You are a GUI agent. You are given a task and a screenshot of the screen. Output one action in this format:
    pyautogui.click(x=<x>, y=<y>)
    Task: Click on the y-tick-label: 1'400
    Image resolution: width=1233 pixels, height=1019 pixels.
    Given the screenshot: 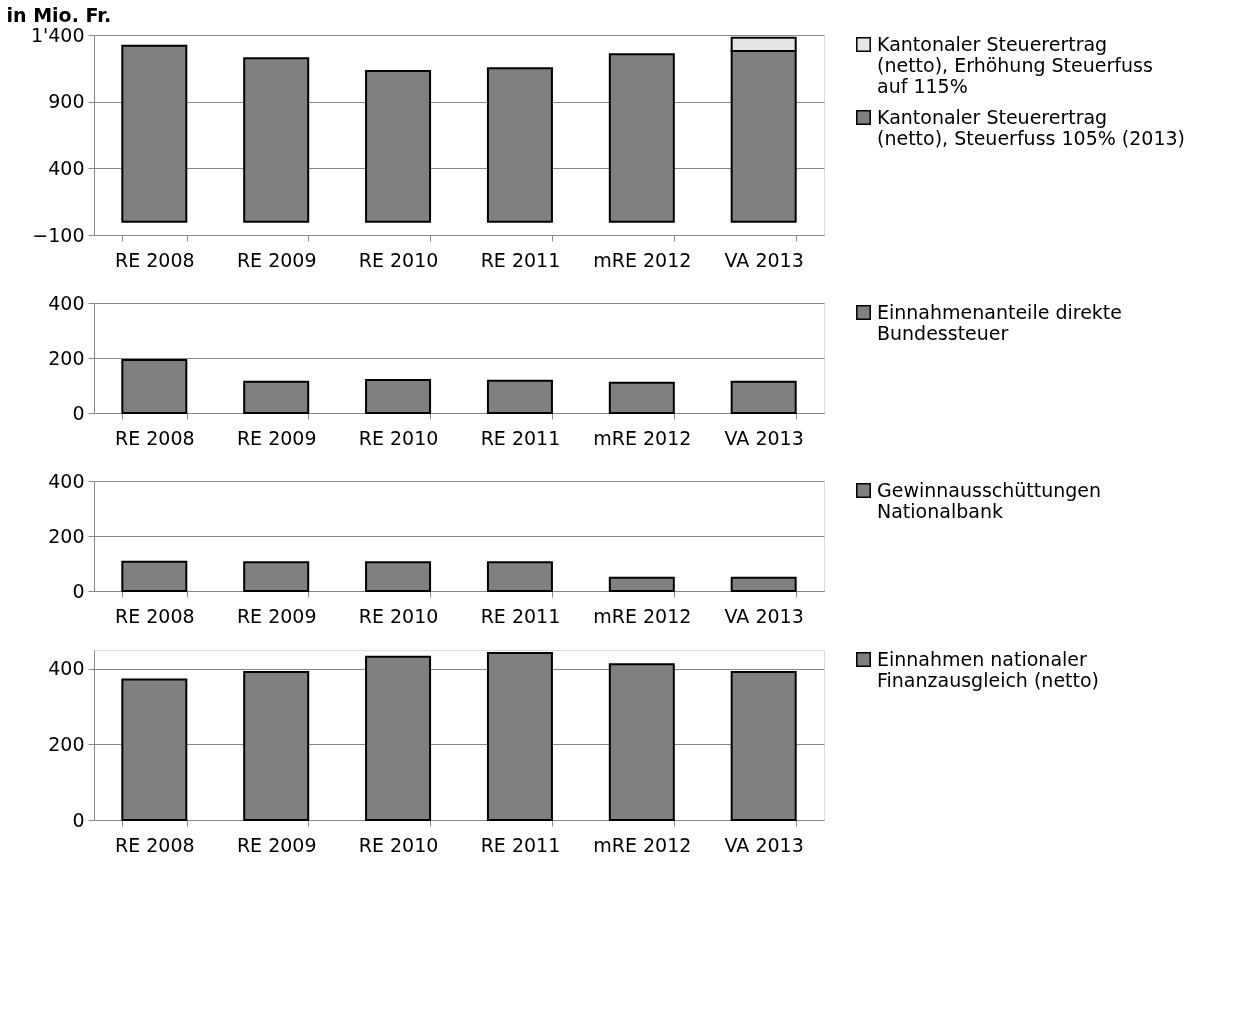 What is the action you would take?
    pyautogui.click(x=57, y=34)
    